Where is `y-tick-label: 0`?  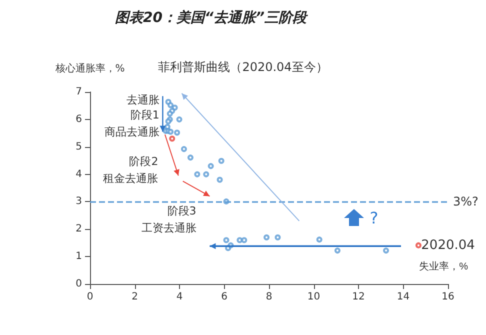
y-tick-label: 0 is located at coordinates (79, 284).